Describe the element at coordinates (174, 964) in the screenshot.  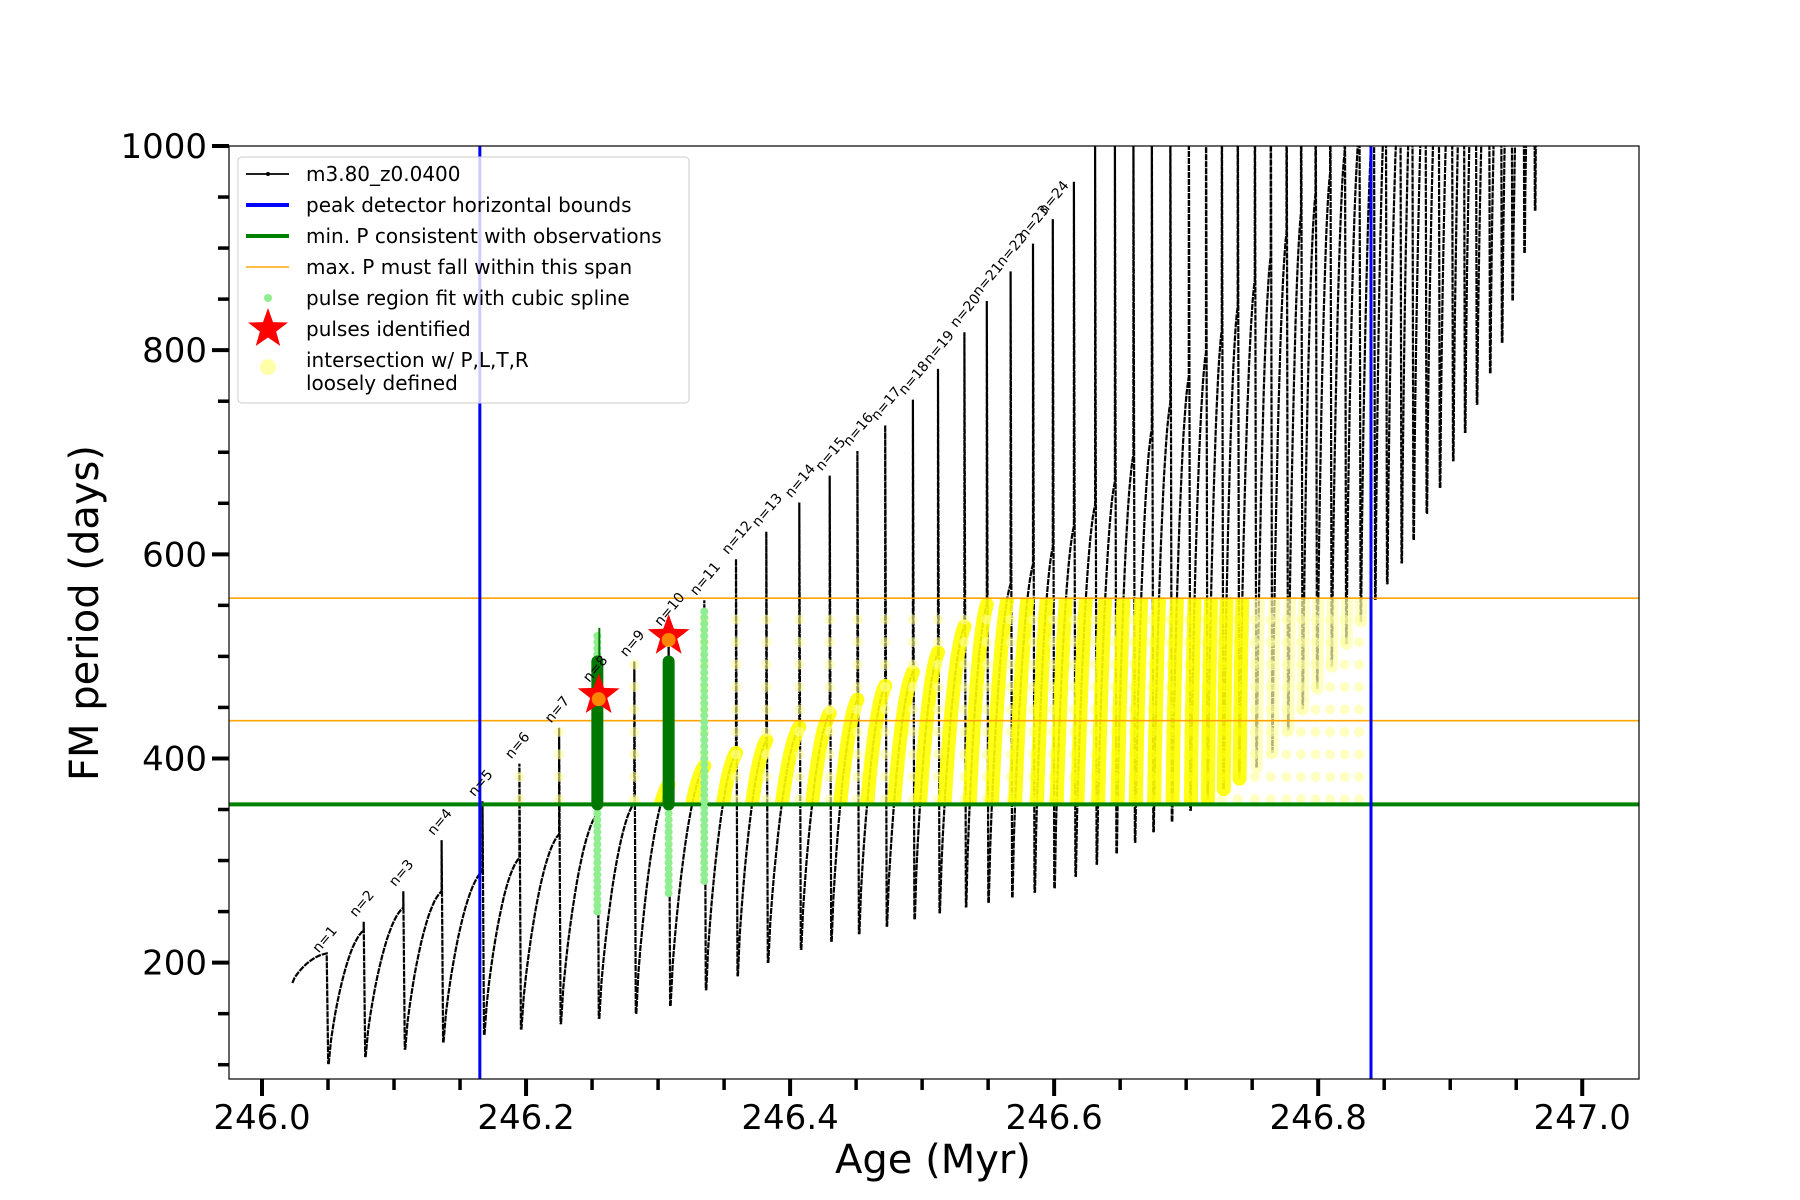
I see `y-tick-label: 200` at that location.